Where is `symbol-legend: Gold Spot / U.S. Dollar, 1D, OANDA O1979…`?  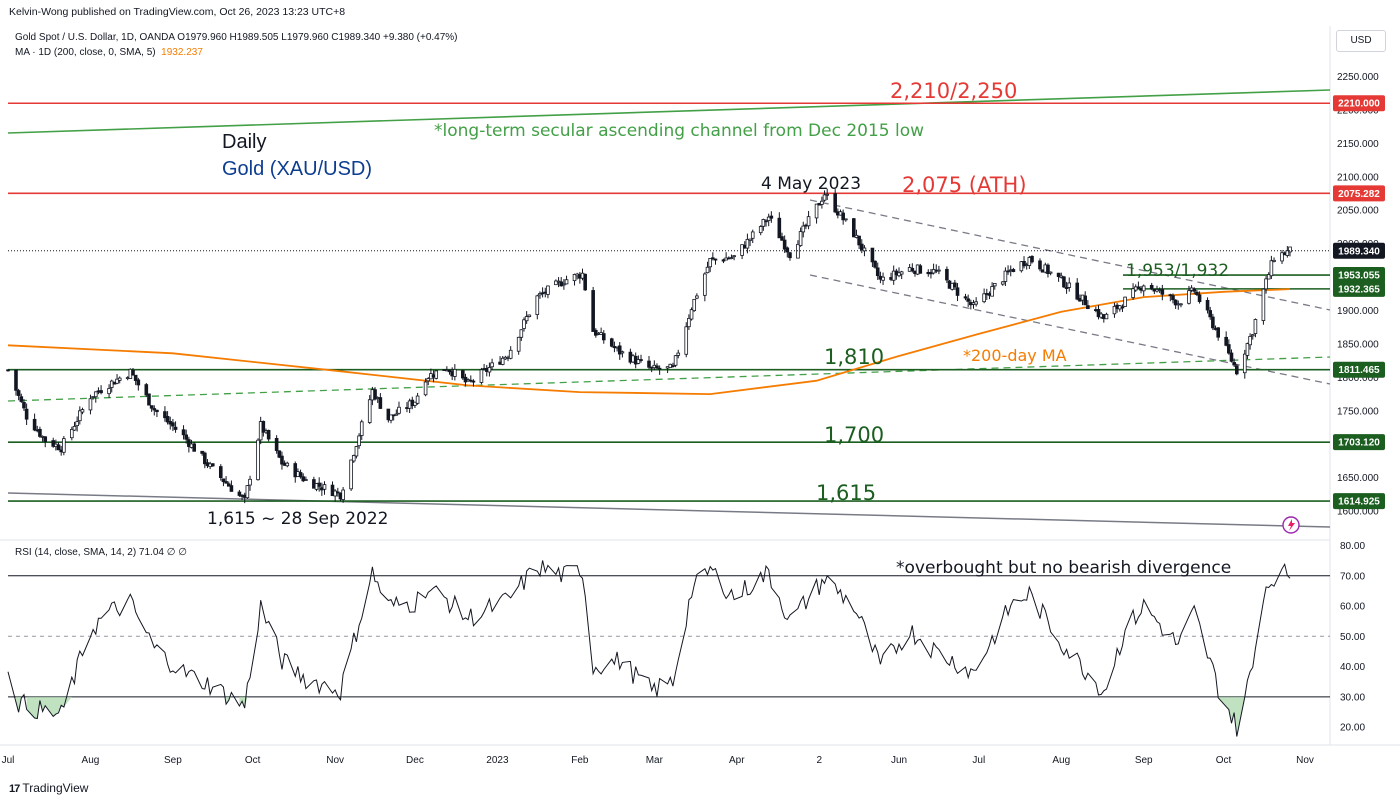
symbol-legend: Gold Spot / U.S. Dollar, 1D, OANDA O1979… is located at coordinates (236, 37).